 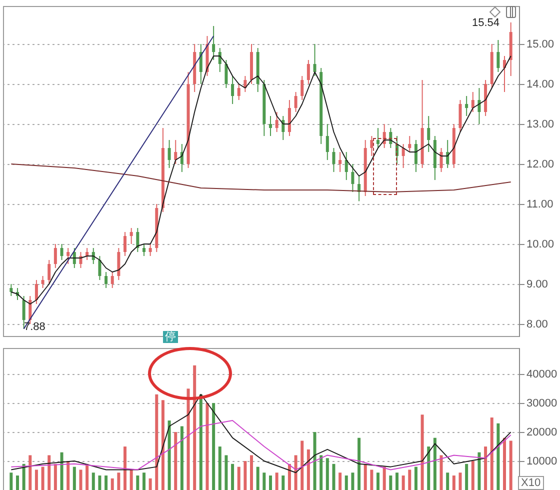 What do you see at coordinates (540, 124) in the screenshot?
I see `y-tick-label: 13.00` at bounding box center [540, 124].